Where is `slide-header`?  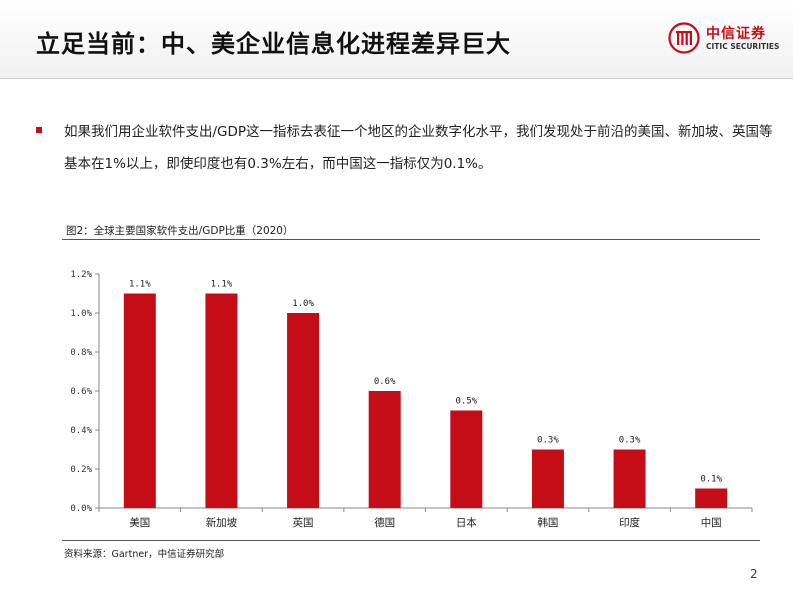
slide-header is located at coordinates (396, 39).